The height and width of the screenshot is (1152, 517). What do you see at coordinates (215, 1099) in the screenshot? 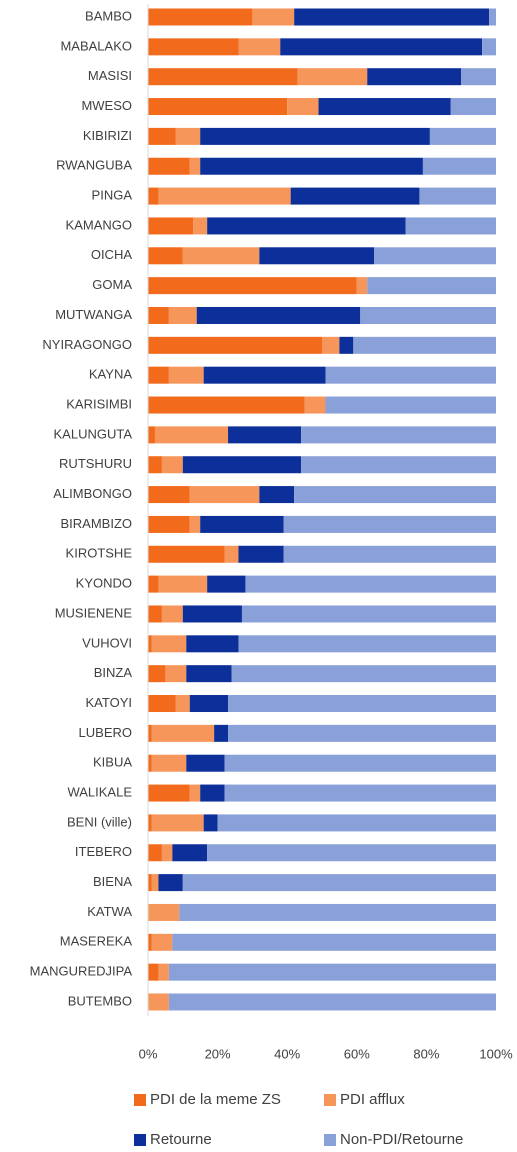
I see `legend-label: PDI de la meme ZS` at bounding box center [215, 1099].